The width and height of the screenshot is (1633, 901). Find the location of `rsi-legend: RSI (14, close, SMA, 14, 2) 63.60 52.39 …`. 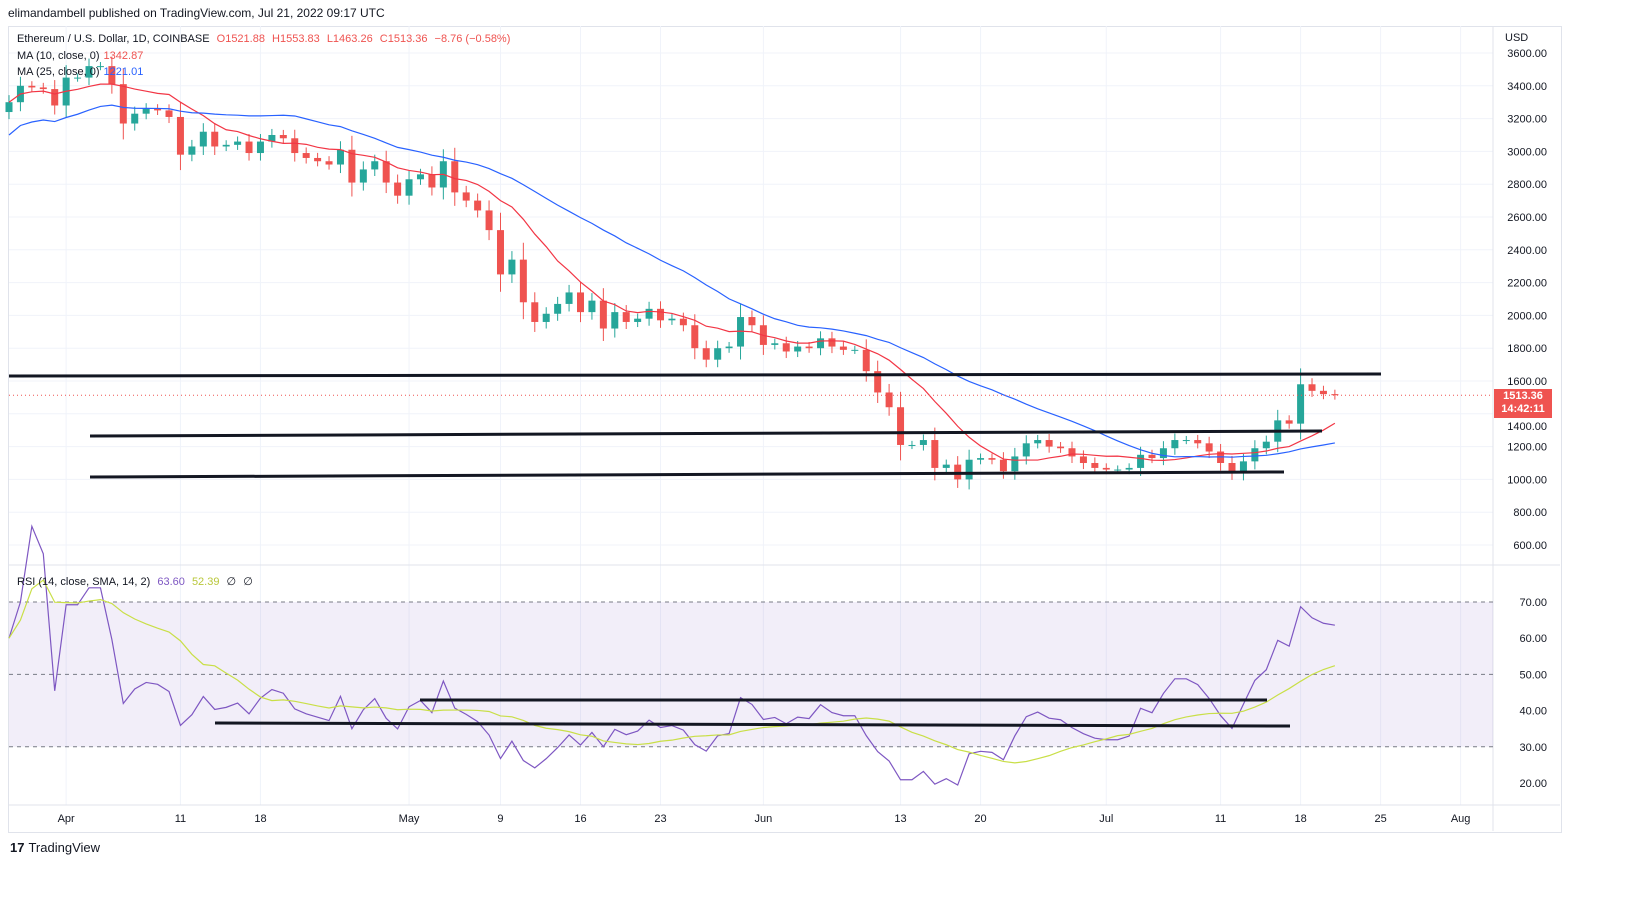

rsi-legend: RSI (14, close, SMA, 14, 2) 63.60 52.39 … is located at coordinates (137, 581).